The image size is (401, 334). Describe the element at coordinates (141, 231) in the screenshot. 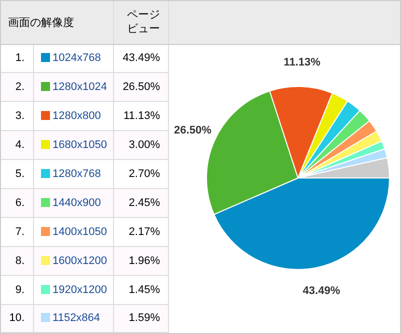

I see `data-label: 2.17%` at that location.